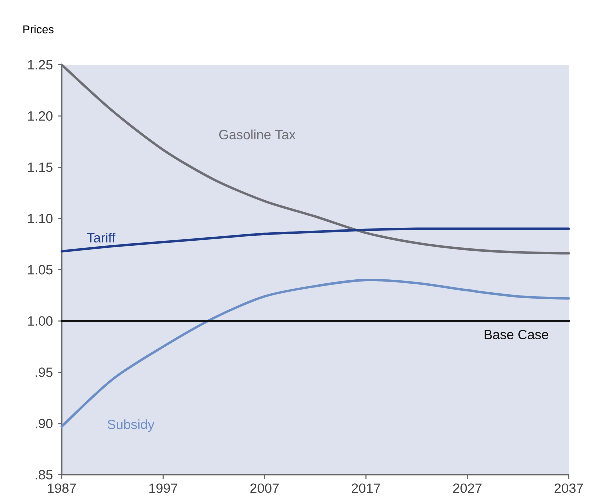  Describe the element at coordinates (40, 219) in the screenshot. I see `y-tick-label: 1.10` at that location.